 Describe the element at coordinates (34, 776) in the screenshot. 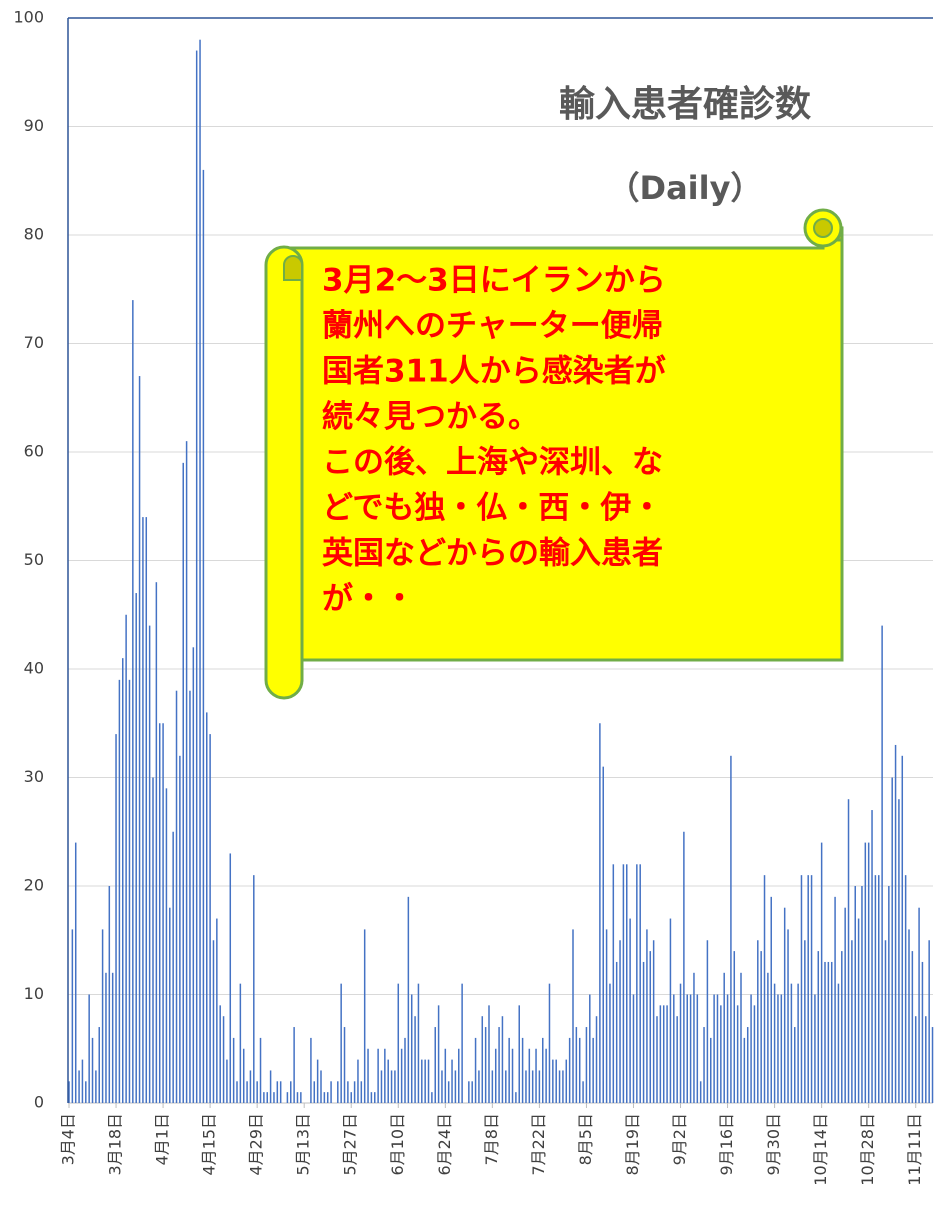

I see `y-tick-label: 30` at that location.